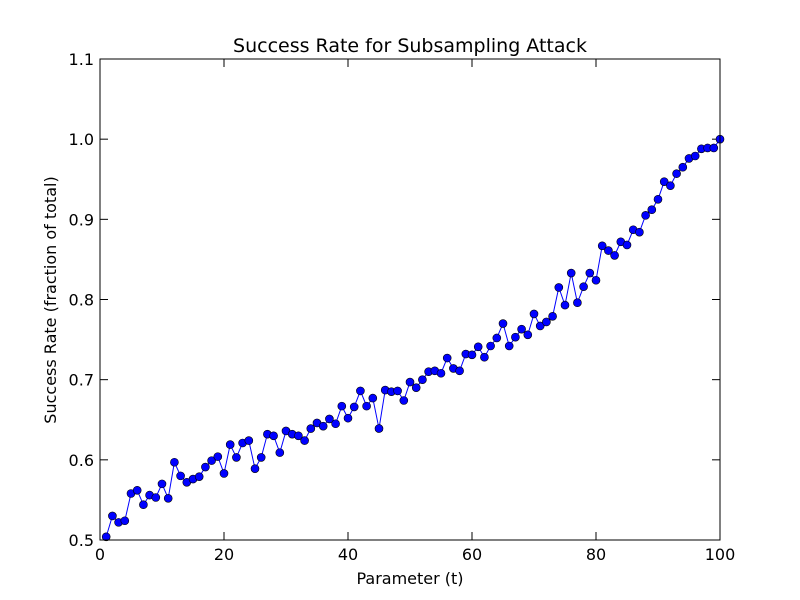 The height and width of the screenshot is (600, 800). I want to click on y-axis-label: Success Rate (fraction of total), so click(50, 299).